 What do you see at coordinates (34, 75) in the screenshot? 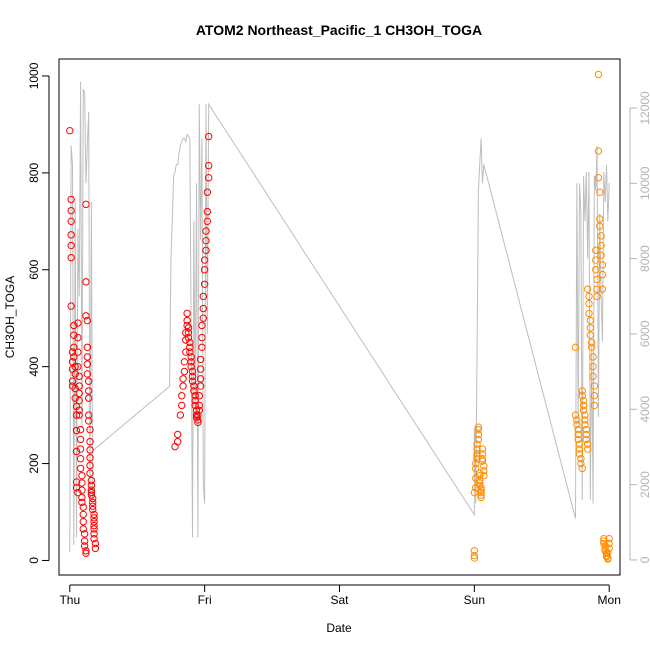
I see `y-tick-label: 1000` at bounding box center [34, 75].